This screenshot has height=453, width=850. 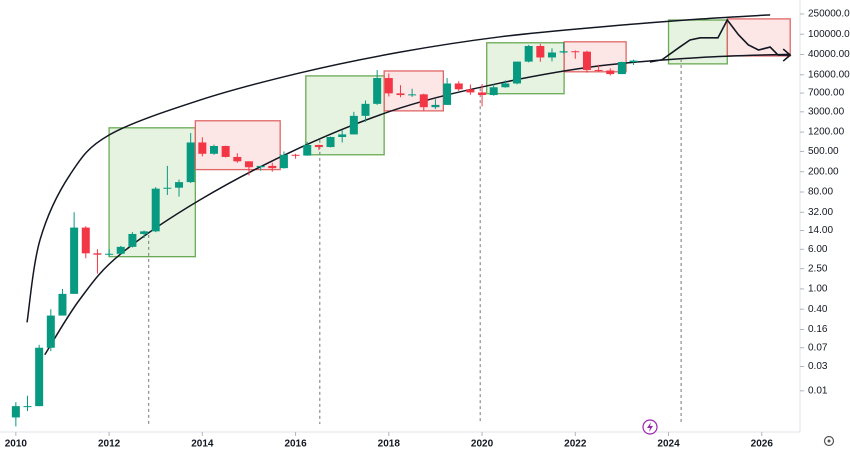 I want to click on y-tick-label: 250000.00, so click(x=829, y=14).